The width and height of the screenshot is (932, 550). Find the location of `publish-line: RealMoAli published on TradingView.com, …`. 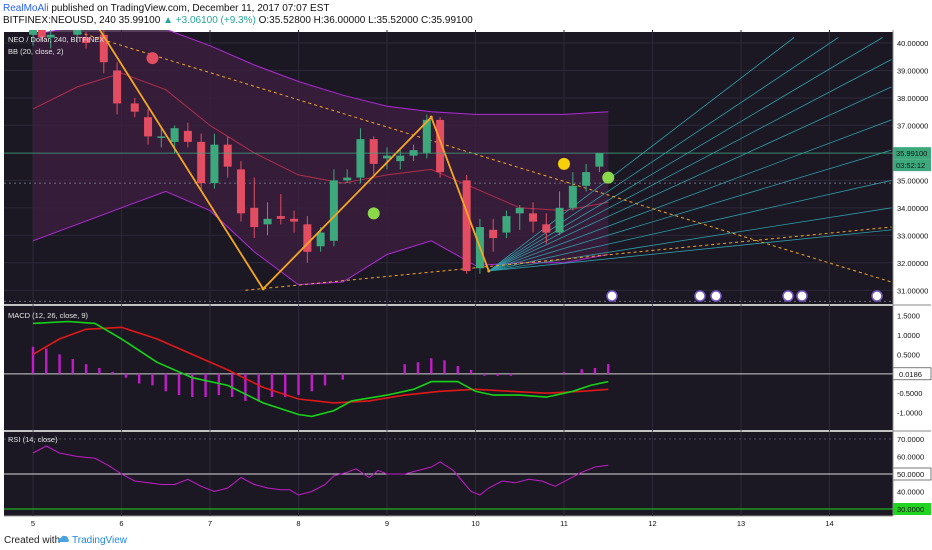

publish-line: RealMoAli published on TradingView.com, … is located at coordinates (166, 8).